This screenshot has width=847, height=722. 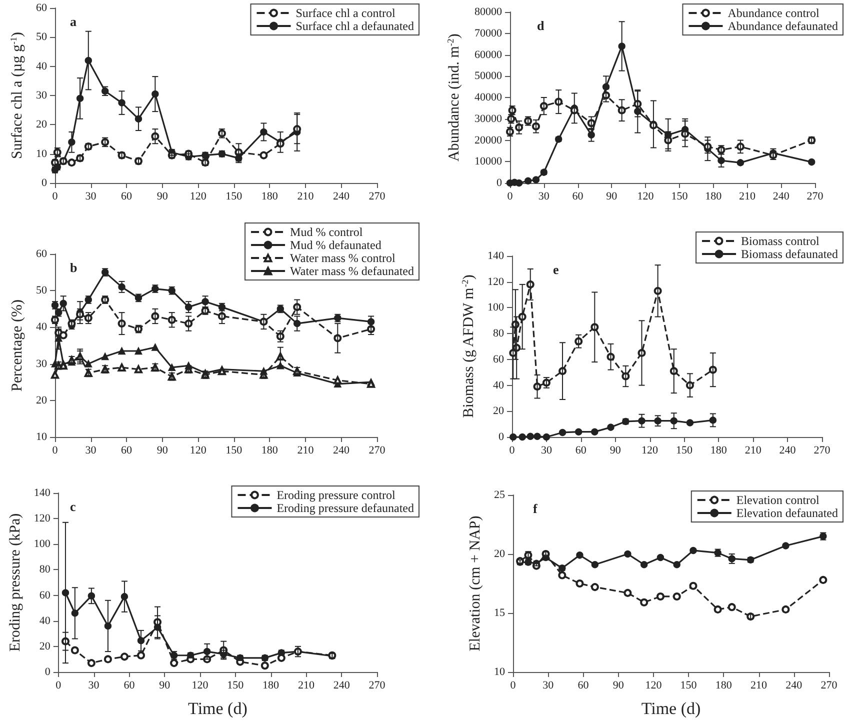 What do you see at coordinates (488, 118) in the screenshot?
I see `y-tick-label: 30000` at bounding box center [488, 118].